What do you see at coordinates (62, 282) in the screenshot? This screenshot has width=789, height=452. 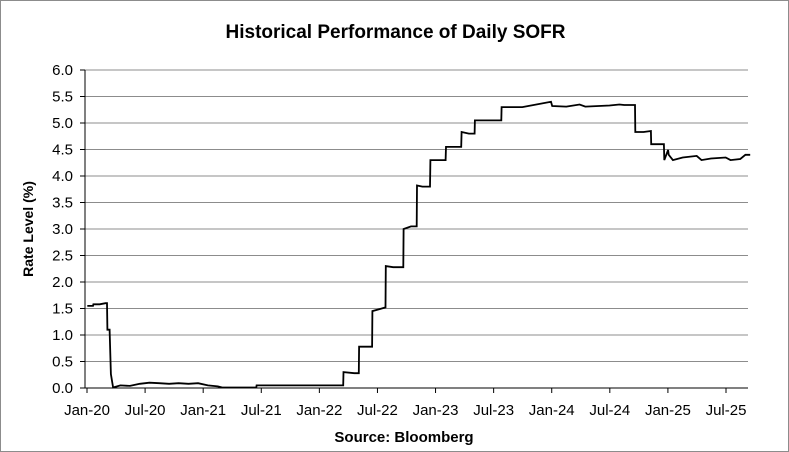 I see `y-tick-label: 2.0` at bounding box center [62, 282].